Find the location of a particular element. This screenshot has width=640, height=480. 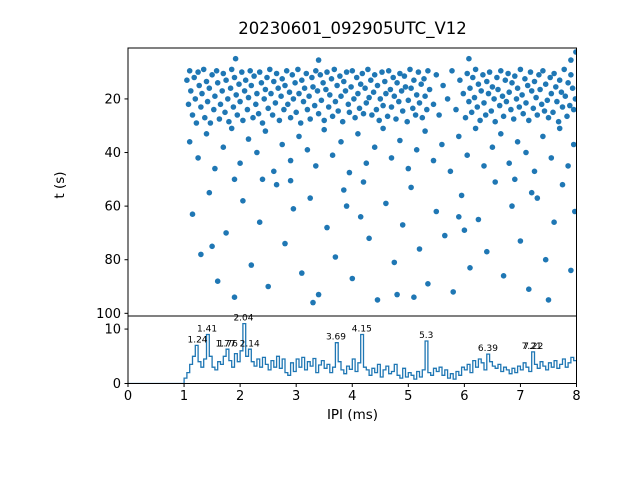

peak-annotation: 1.41 is located at coordinates (207, 329).